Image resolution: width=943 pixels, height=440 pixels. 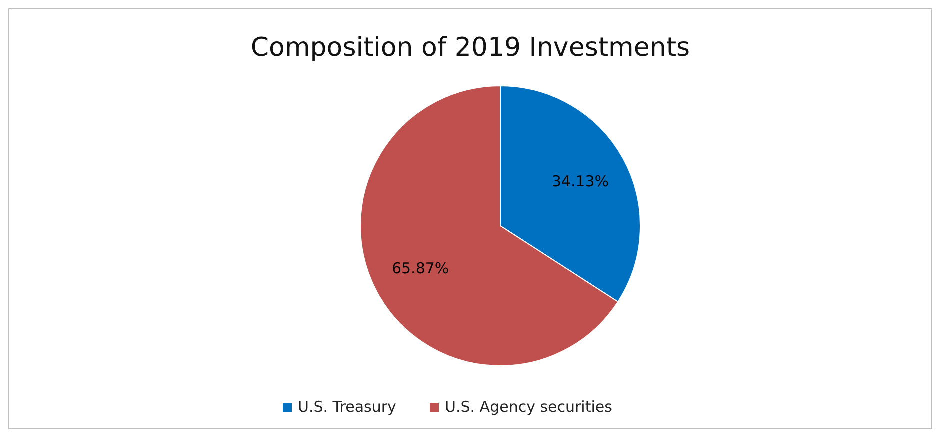 I want to click on data-label: 34.13%, so click(x=581, y=181).